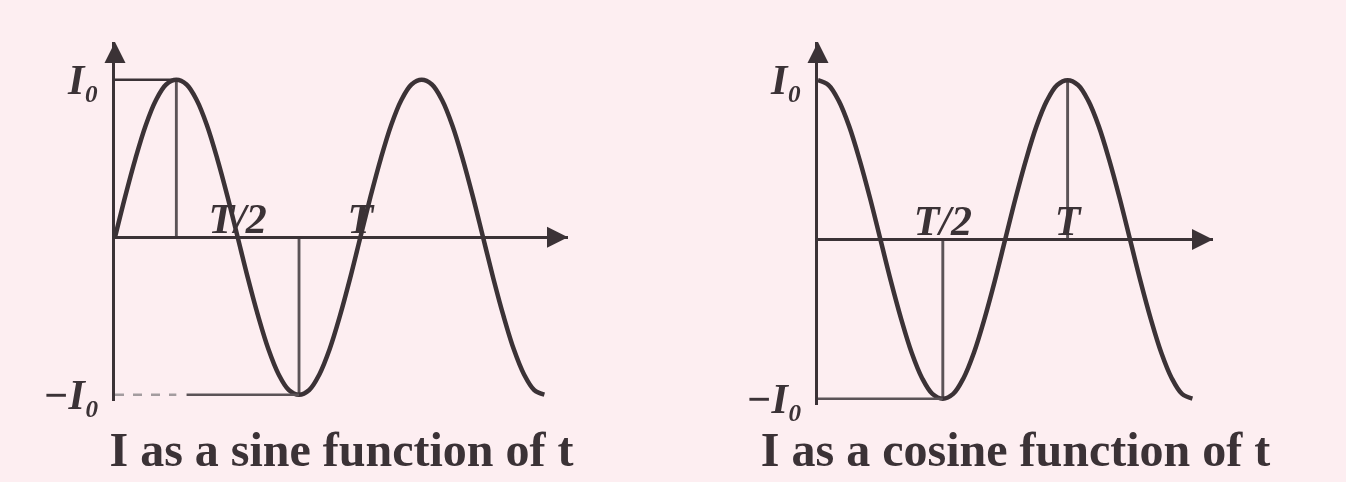 The height and width of the screenshot is (482, 1346). Describe the element at coordinates (1015, 450) in the screenshot. I see `text: I as a cosine function of t` at that location.